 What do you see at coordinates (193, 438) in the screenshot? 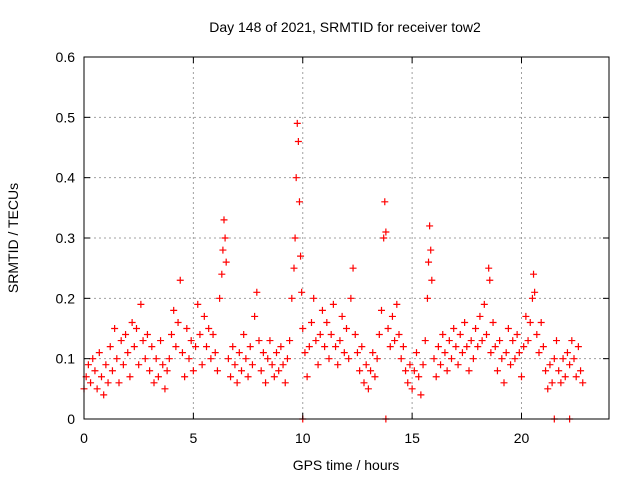
I see `x-tick-label: 5` at bounding box center [193, 438].